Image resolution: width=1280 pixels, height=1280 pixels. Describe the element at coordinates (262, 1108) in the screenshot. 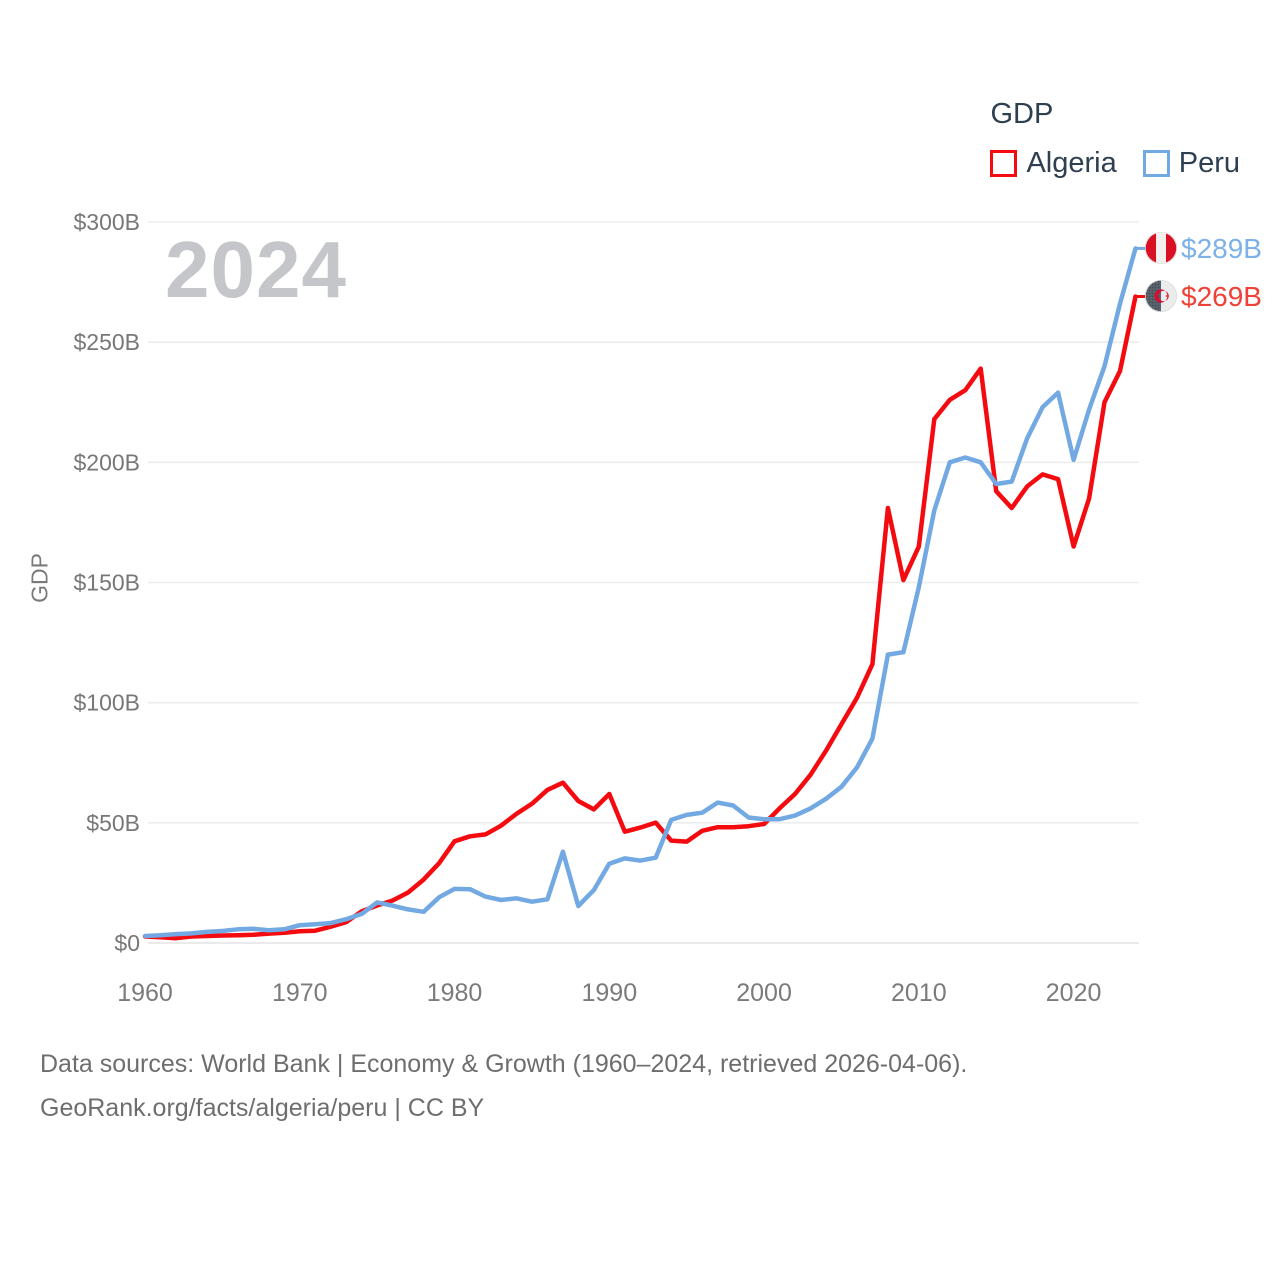

I see `source-url-line: GeoRank.org/facts/algeria/peru | CC BY` at that location.